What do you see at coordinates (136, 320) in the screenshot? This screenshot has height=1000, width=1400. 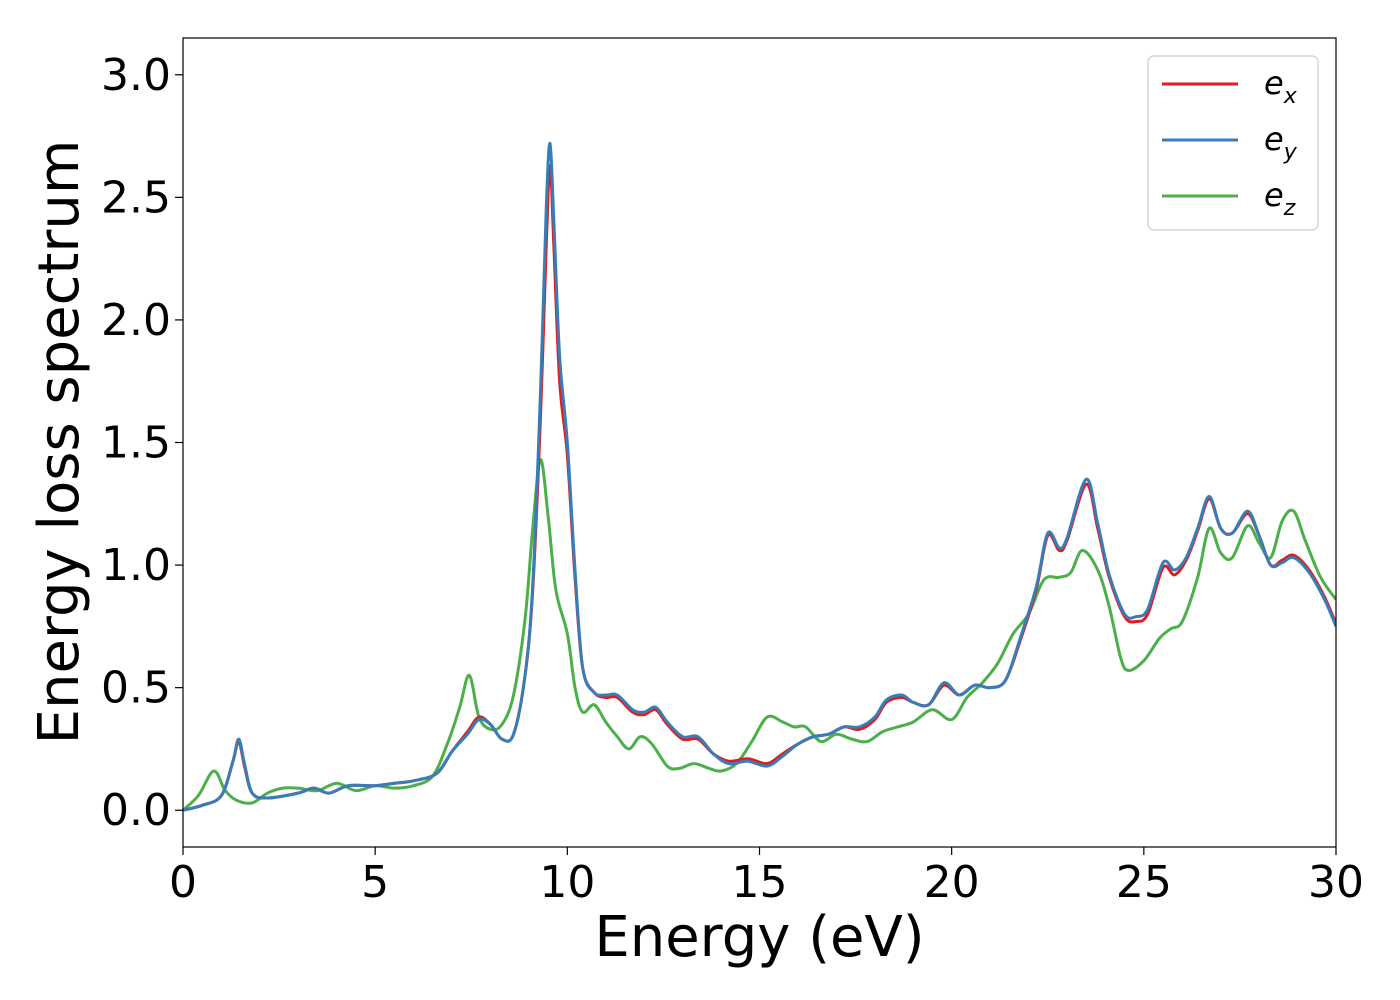 I see `y-tick-label: 2.0` at bounding box center [136, 320].